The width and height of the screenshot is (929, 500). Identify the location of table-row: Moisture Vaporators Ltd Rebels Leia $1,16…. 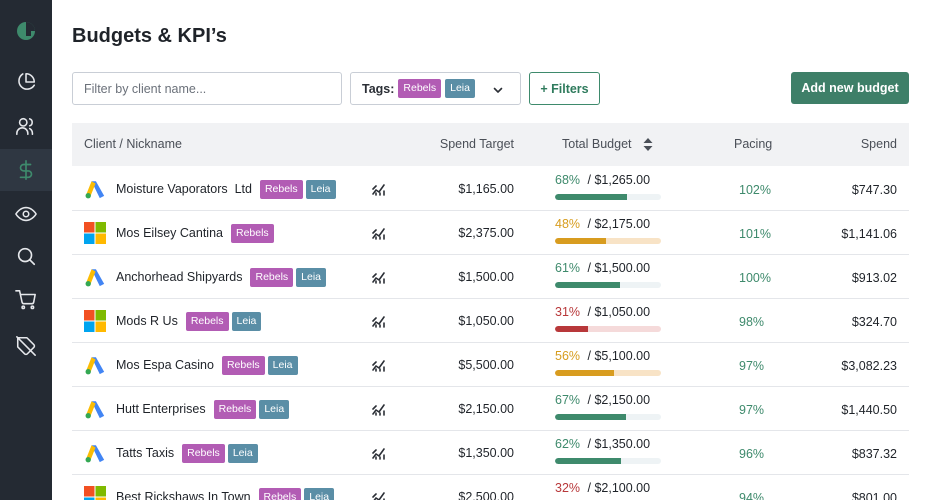
(490, 189).